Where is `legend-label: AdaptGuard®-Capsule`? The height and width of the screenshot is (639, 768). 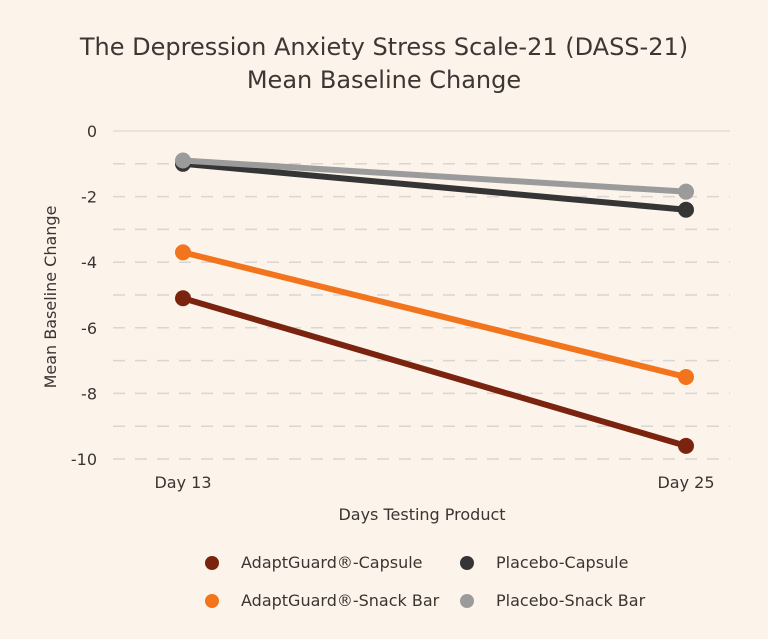
legend-label: AdaptGuard®-Capsule is located at coordinates (332, 562).